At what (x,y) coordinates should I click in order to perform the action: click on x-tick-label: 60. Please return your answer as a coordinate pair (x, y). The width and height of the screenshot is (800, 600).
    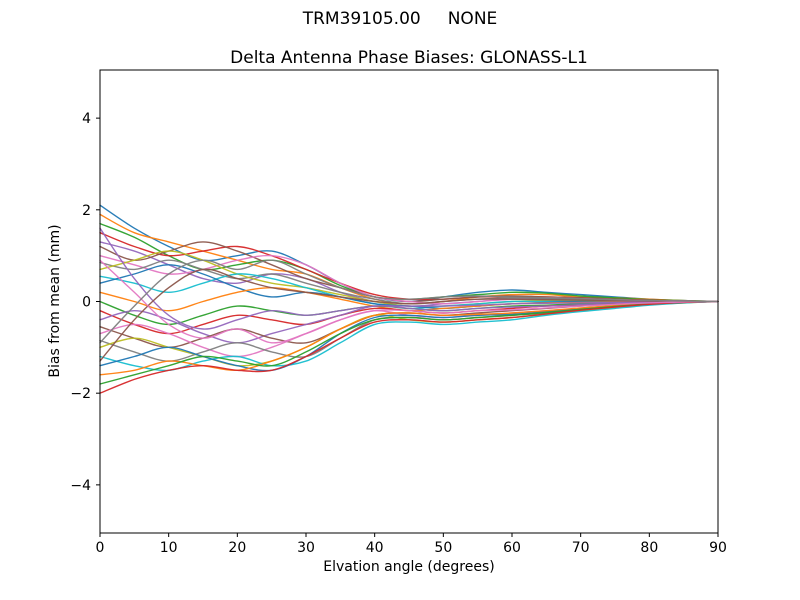
    Looking at the image, I should click on (512, 548).